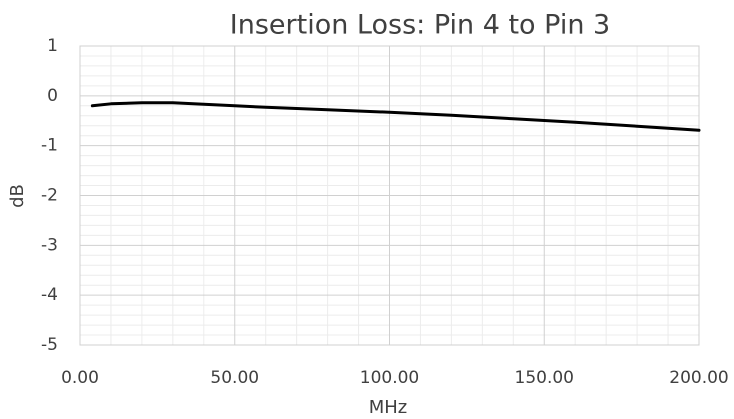 The height and width of the screenshot is (419, 734). What do you see at coordinates (49, 146) in the screenshot?
I see `y-tick-label: -1` at bounding box center [49, 146].